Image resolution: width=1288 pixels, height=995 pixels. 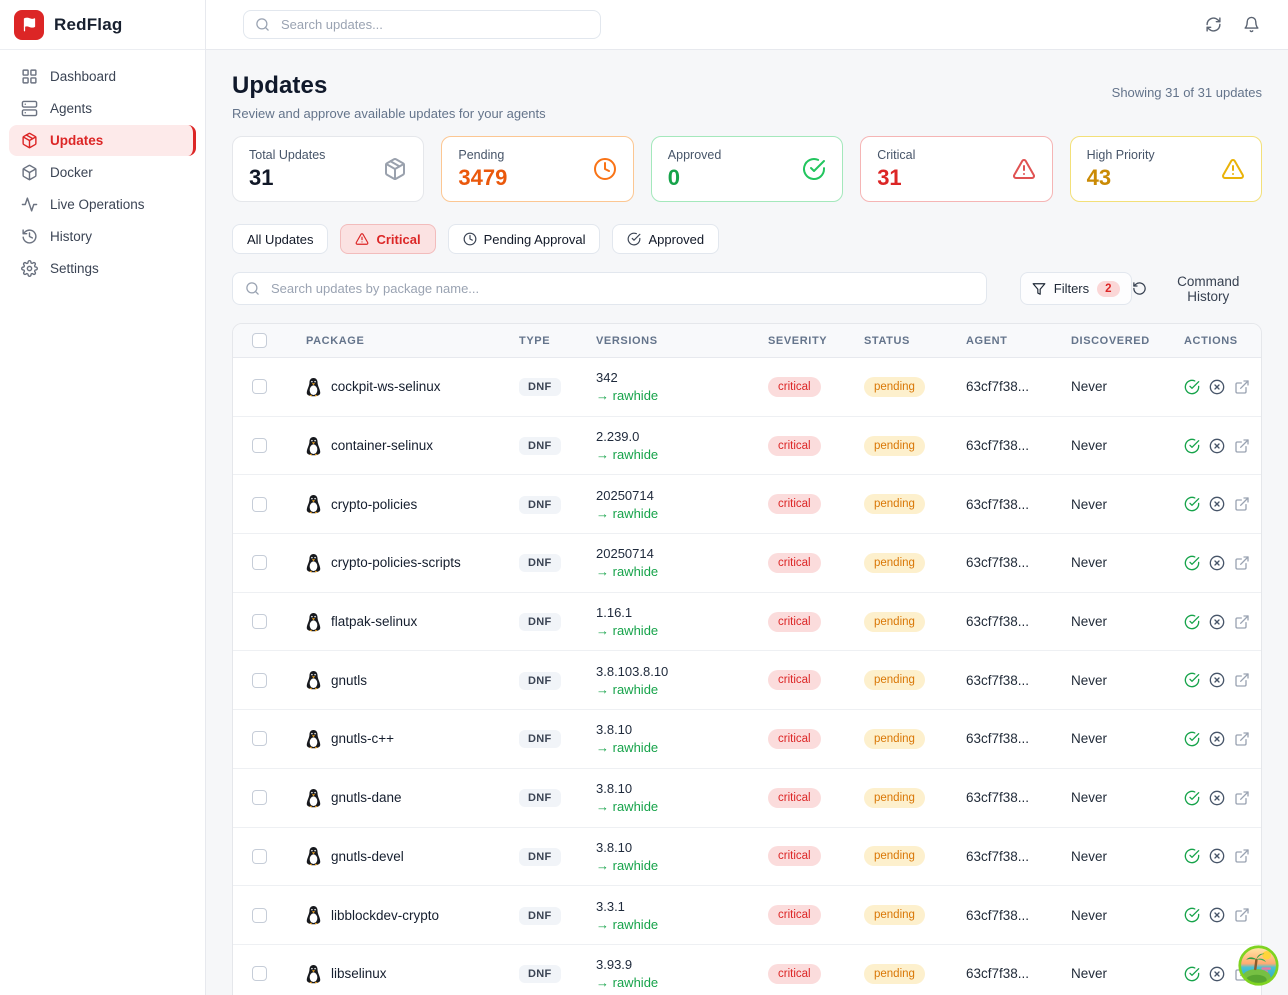 I want to click on filter-tab-all-updates: All Updates, so click(x=280, y=239).